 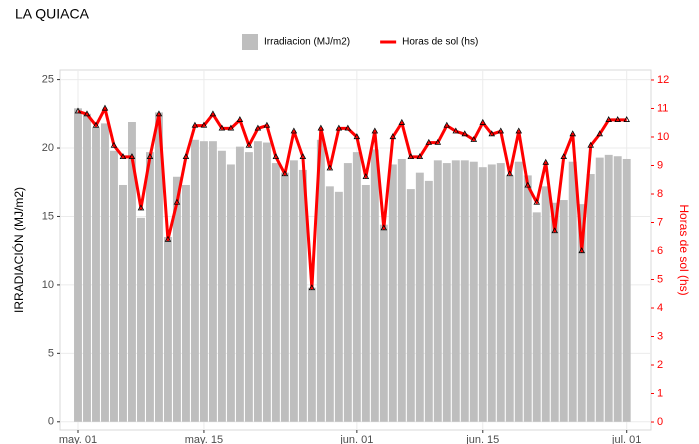 I want to click on legend-label: Horas de sol (hs), so click(x=440, y=42).